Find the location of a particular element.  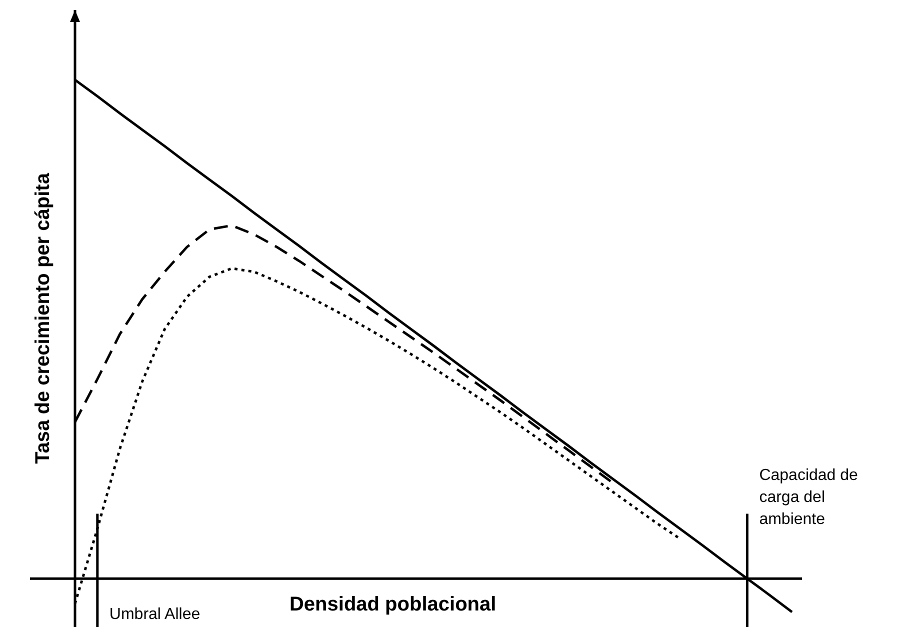

y-axis-title: Tasa de crecimiento per cápita is located at coordinates (43, 318).